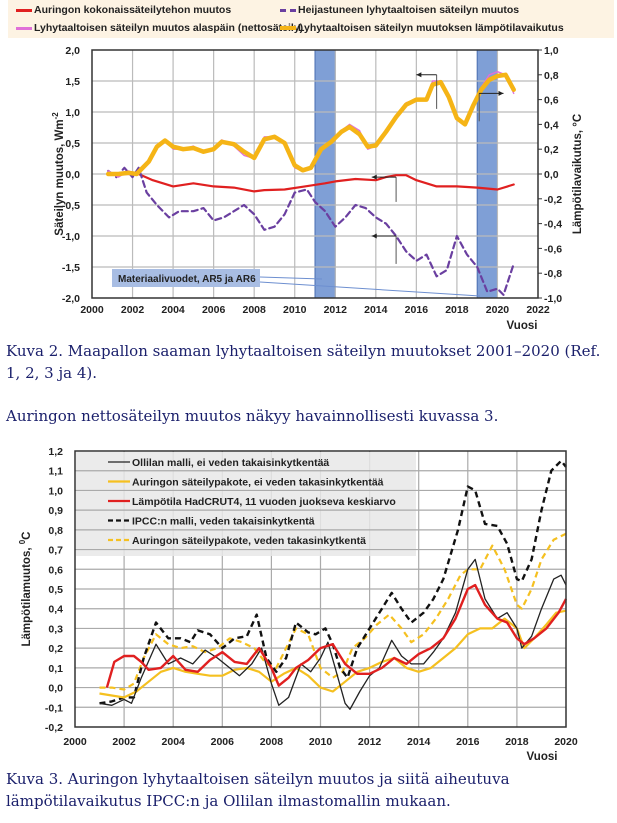  Describe the element at coordinates (72, 51) in the screenshot. I see `y-tick-label: 2,0` at that location.